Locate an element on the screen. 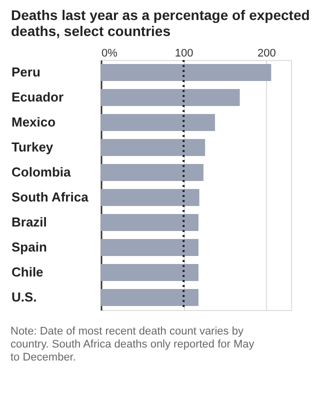  y-tick-label: Colombia is located at coordinates (42, 172).